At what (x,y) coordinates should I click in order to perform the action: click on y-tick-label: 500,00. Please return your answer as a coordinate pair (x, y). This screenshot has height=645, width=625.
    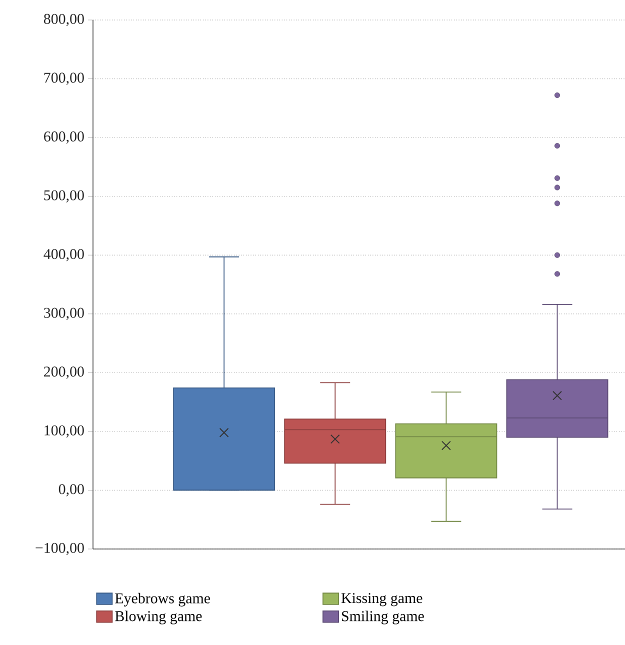
    Looking at the image, I should click on (64, 196).